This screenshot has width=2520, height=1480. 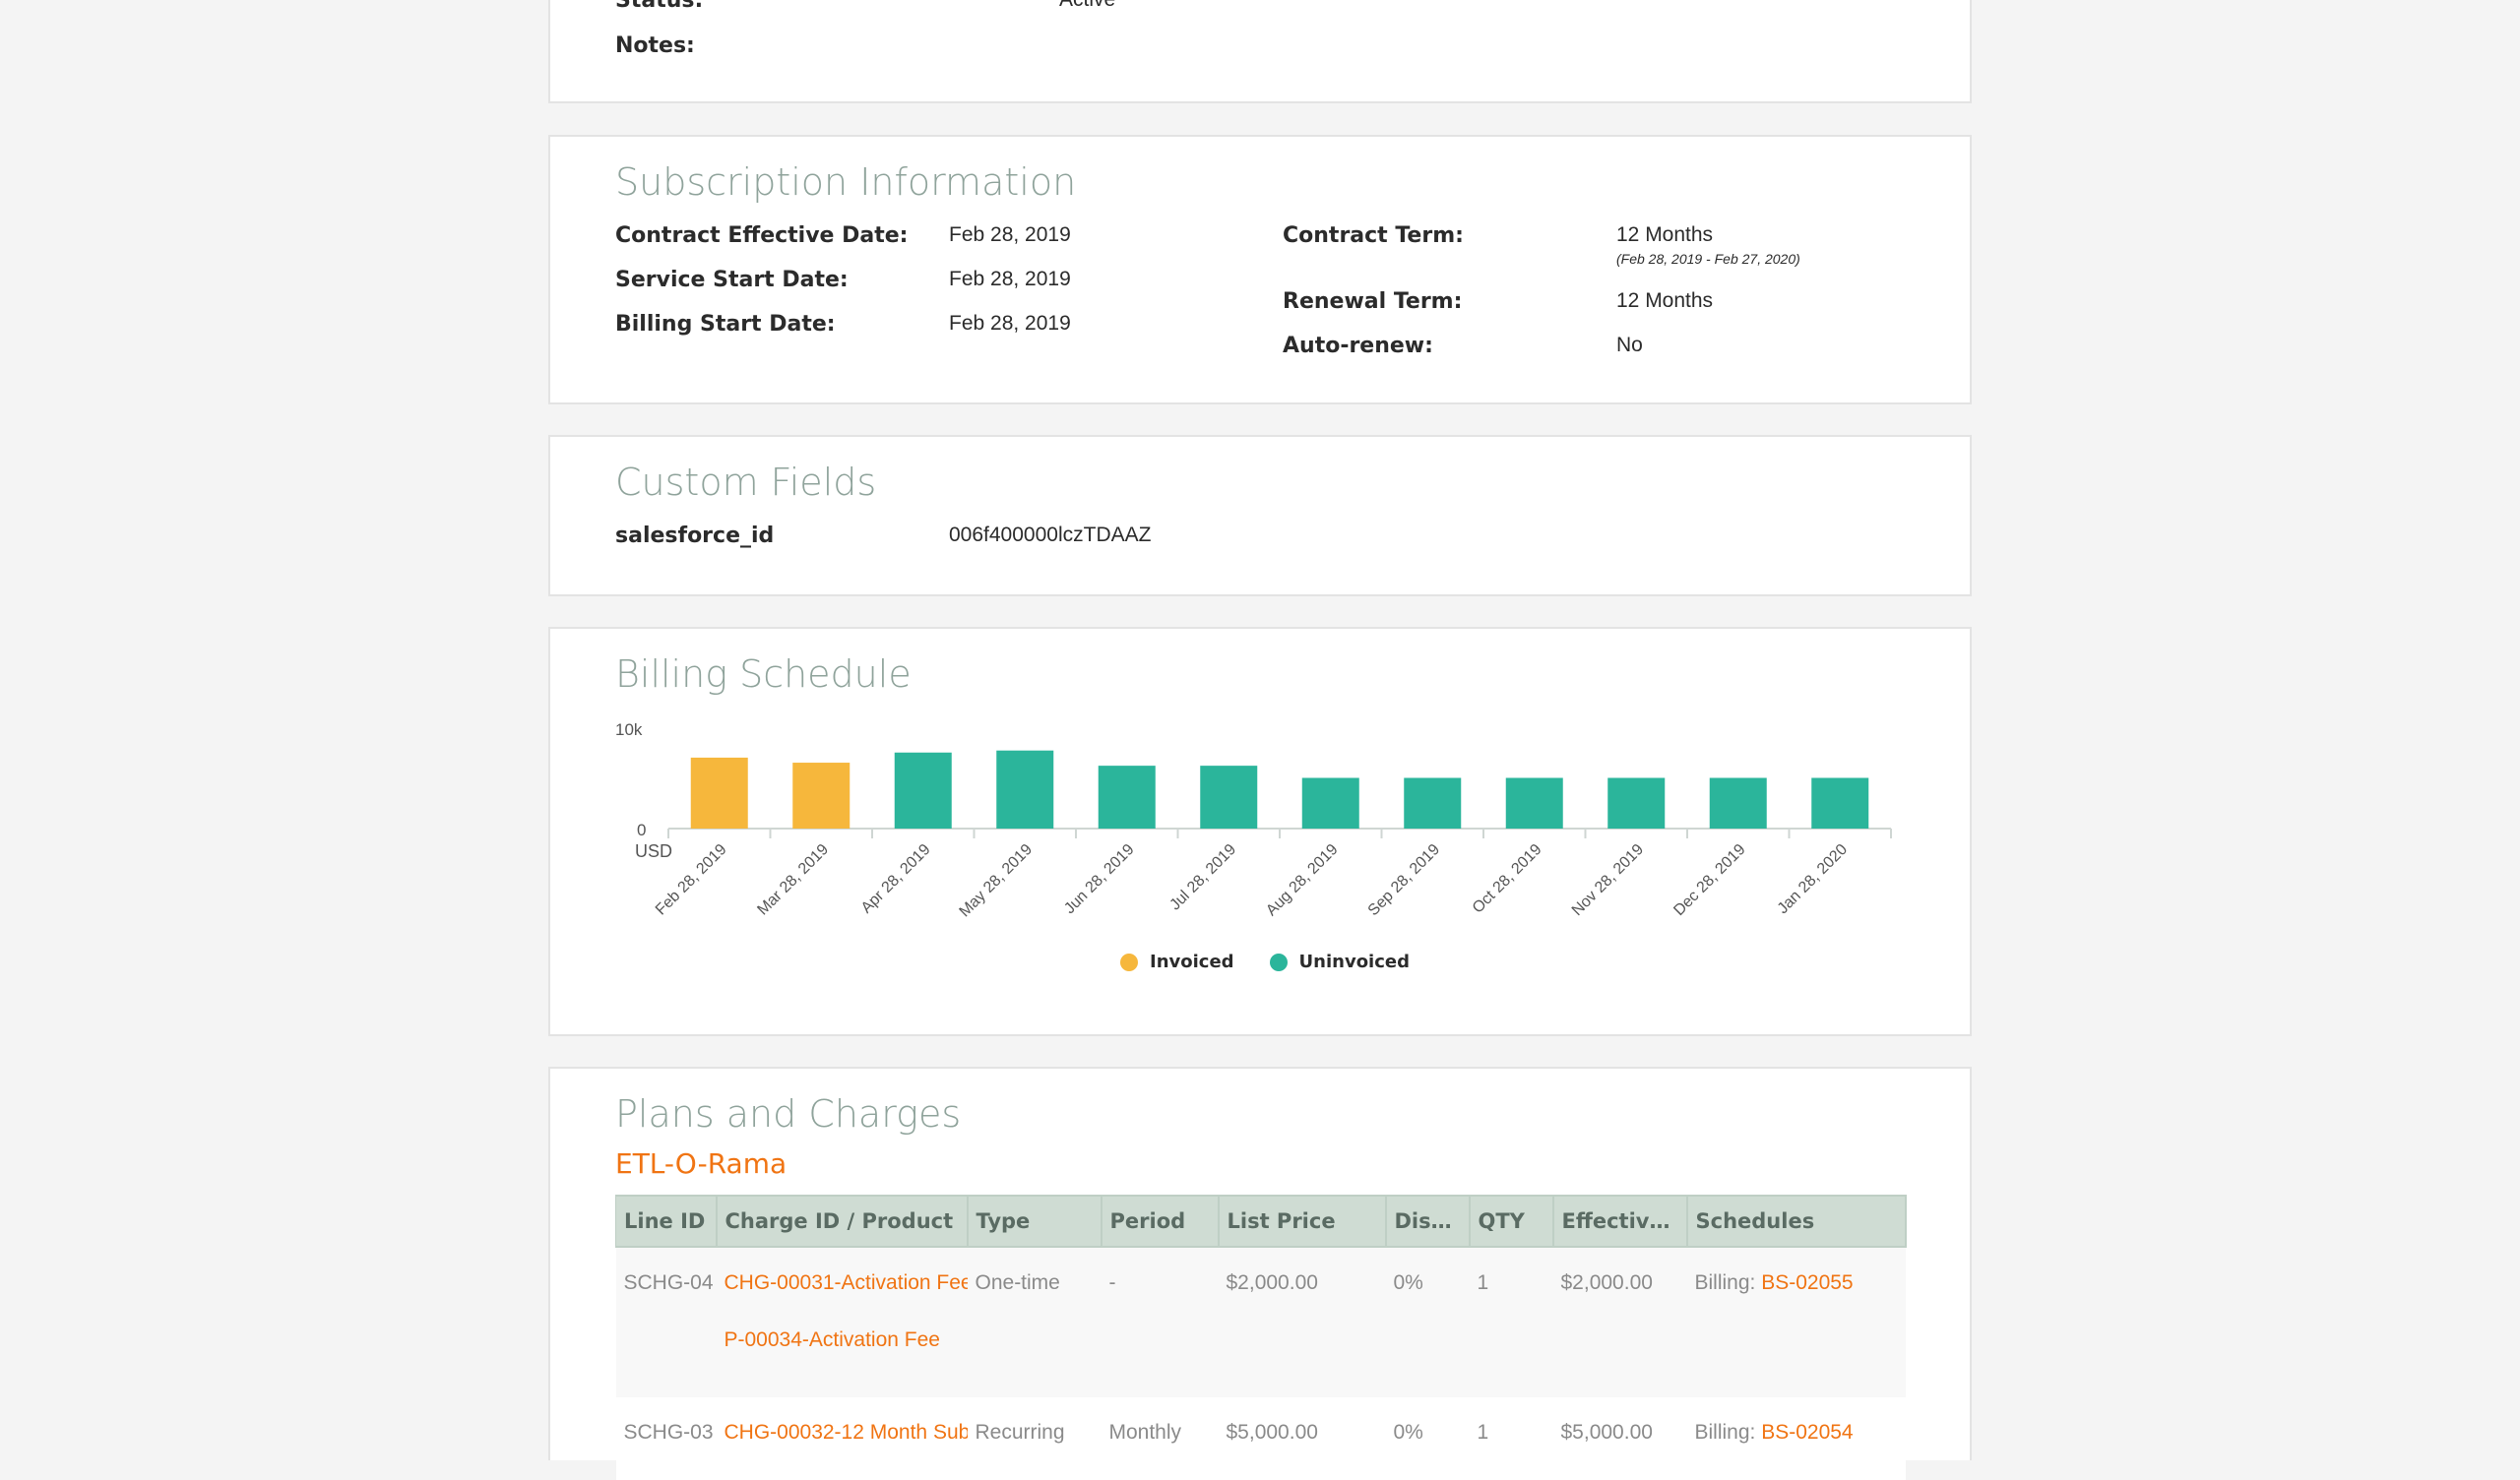 What do you see at coordinates (846, 1432) in the screenshot?
I see `charge-link: CHG-00032-12 Month Subscription` at bounding box center [846, 1432].